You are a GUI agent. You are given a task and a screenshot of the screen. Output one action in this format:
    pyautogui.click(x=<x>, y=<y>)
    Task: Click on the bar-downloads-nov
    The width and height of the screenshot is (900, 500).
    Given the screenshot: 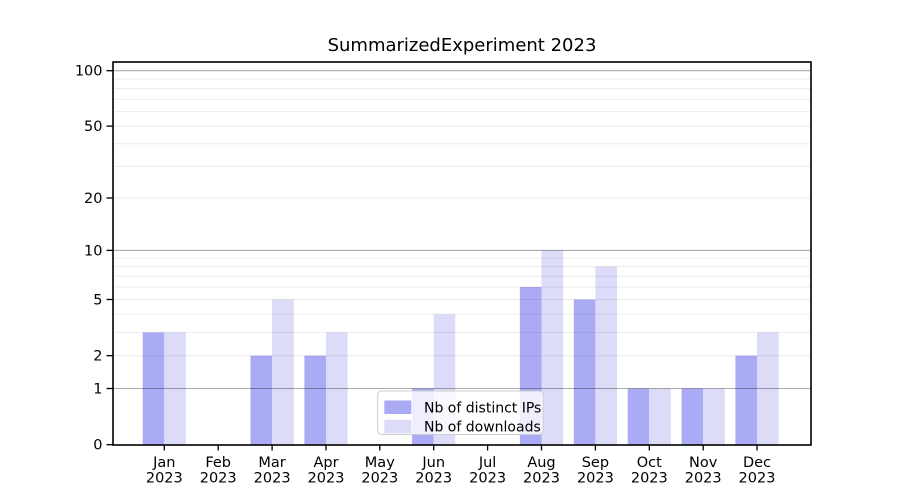 What is the action you would take?
    pyautogui.click(x=714, y=416)
    